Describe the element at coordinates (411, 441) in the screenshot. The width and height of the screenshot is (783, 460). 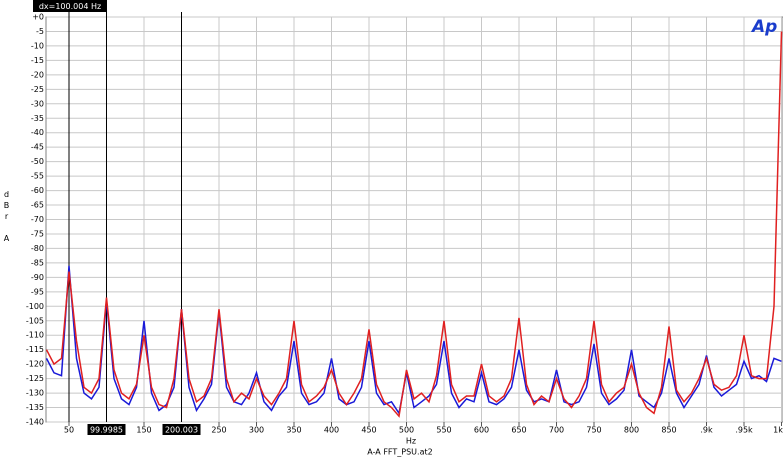
I see `x-axis-label: Hz` at that location.